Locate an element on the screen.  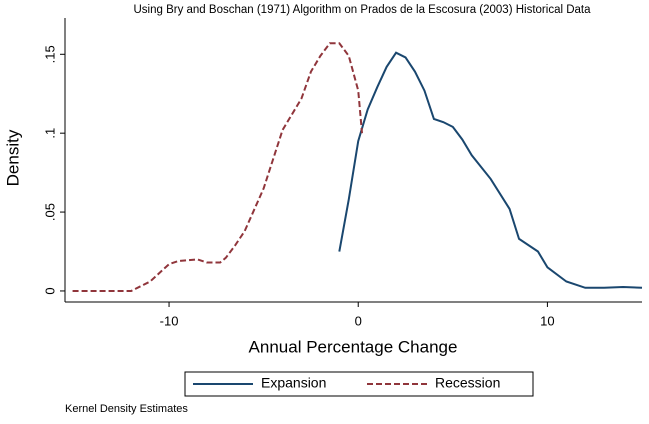
legend-box is located at coordinates (359, 384).